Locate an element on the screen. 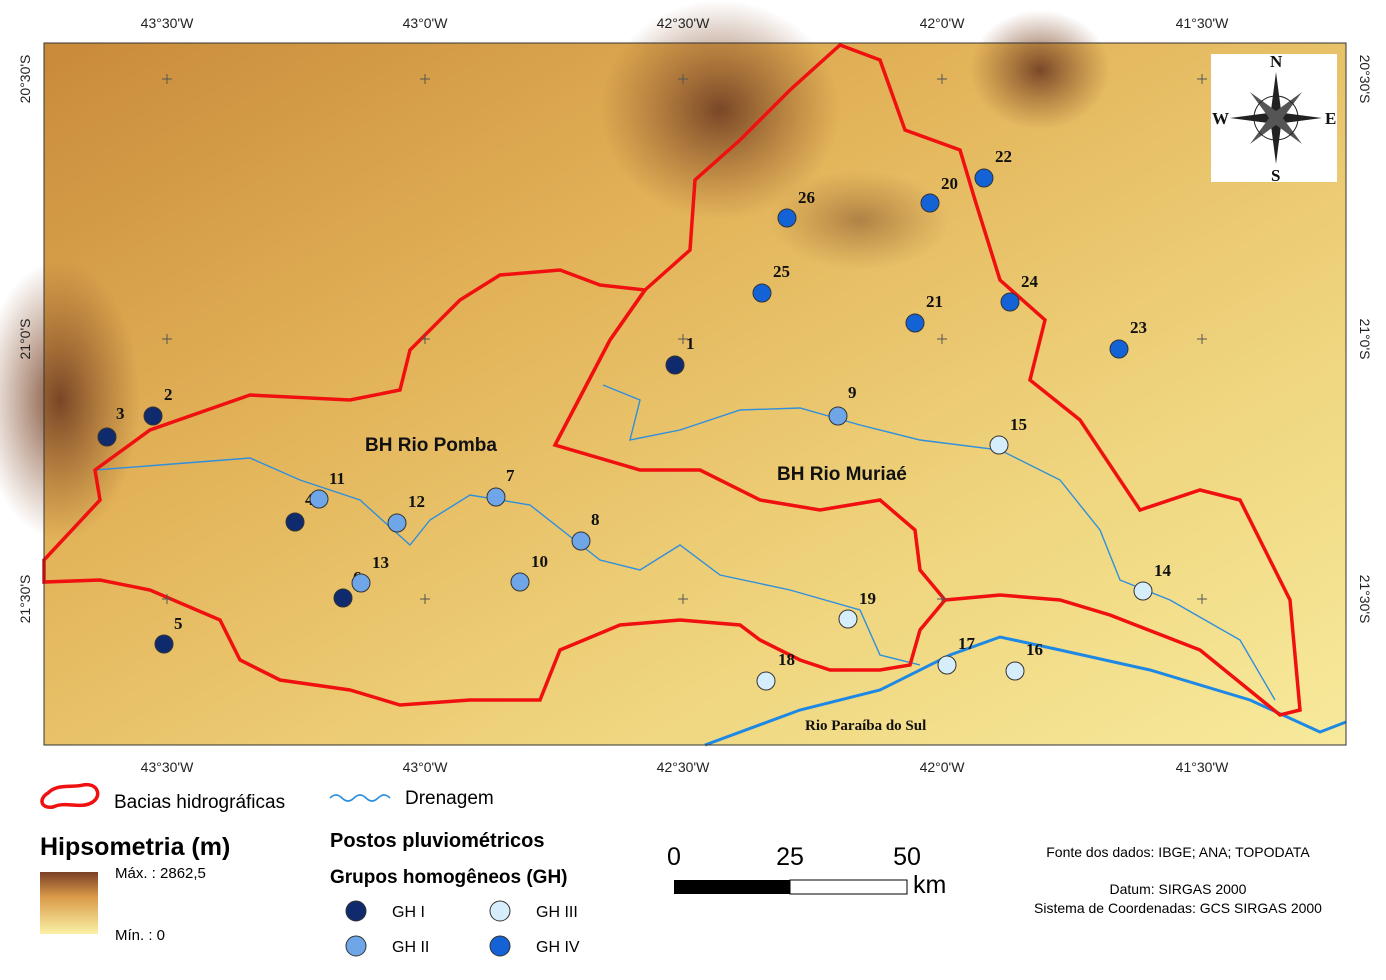 Image resolution: width=1386 pixels, height=980 pixels. hypsometry-min: Mín. : 0 is located at coordinates (140, 935).